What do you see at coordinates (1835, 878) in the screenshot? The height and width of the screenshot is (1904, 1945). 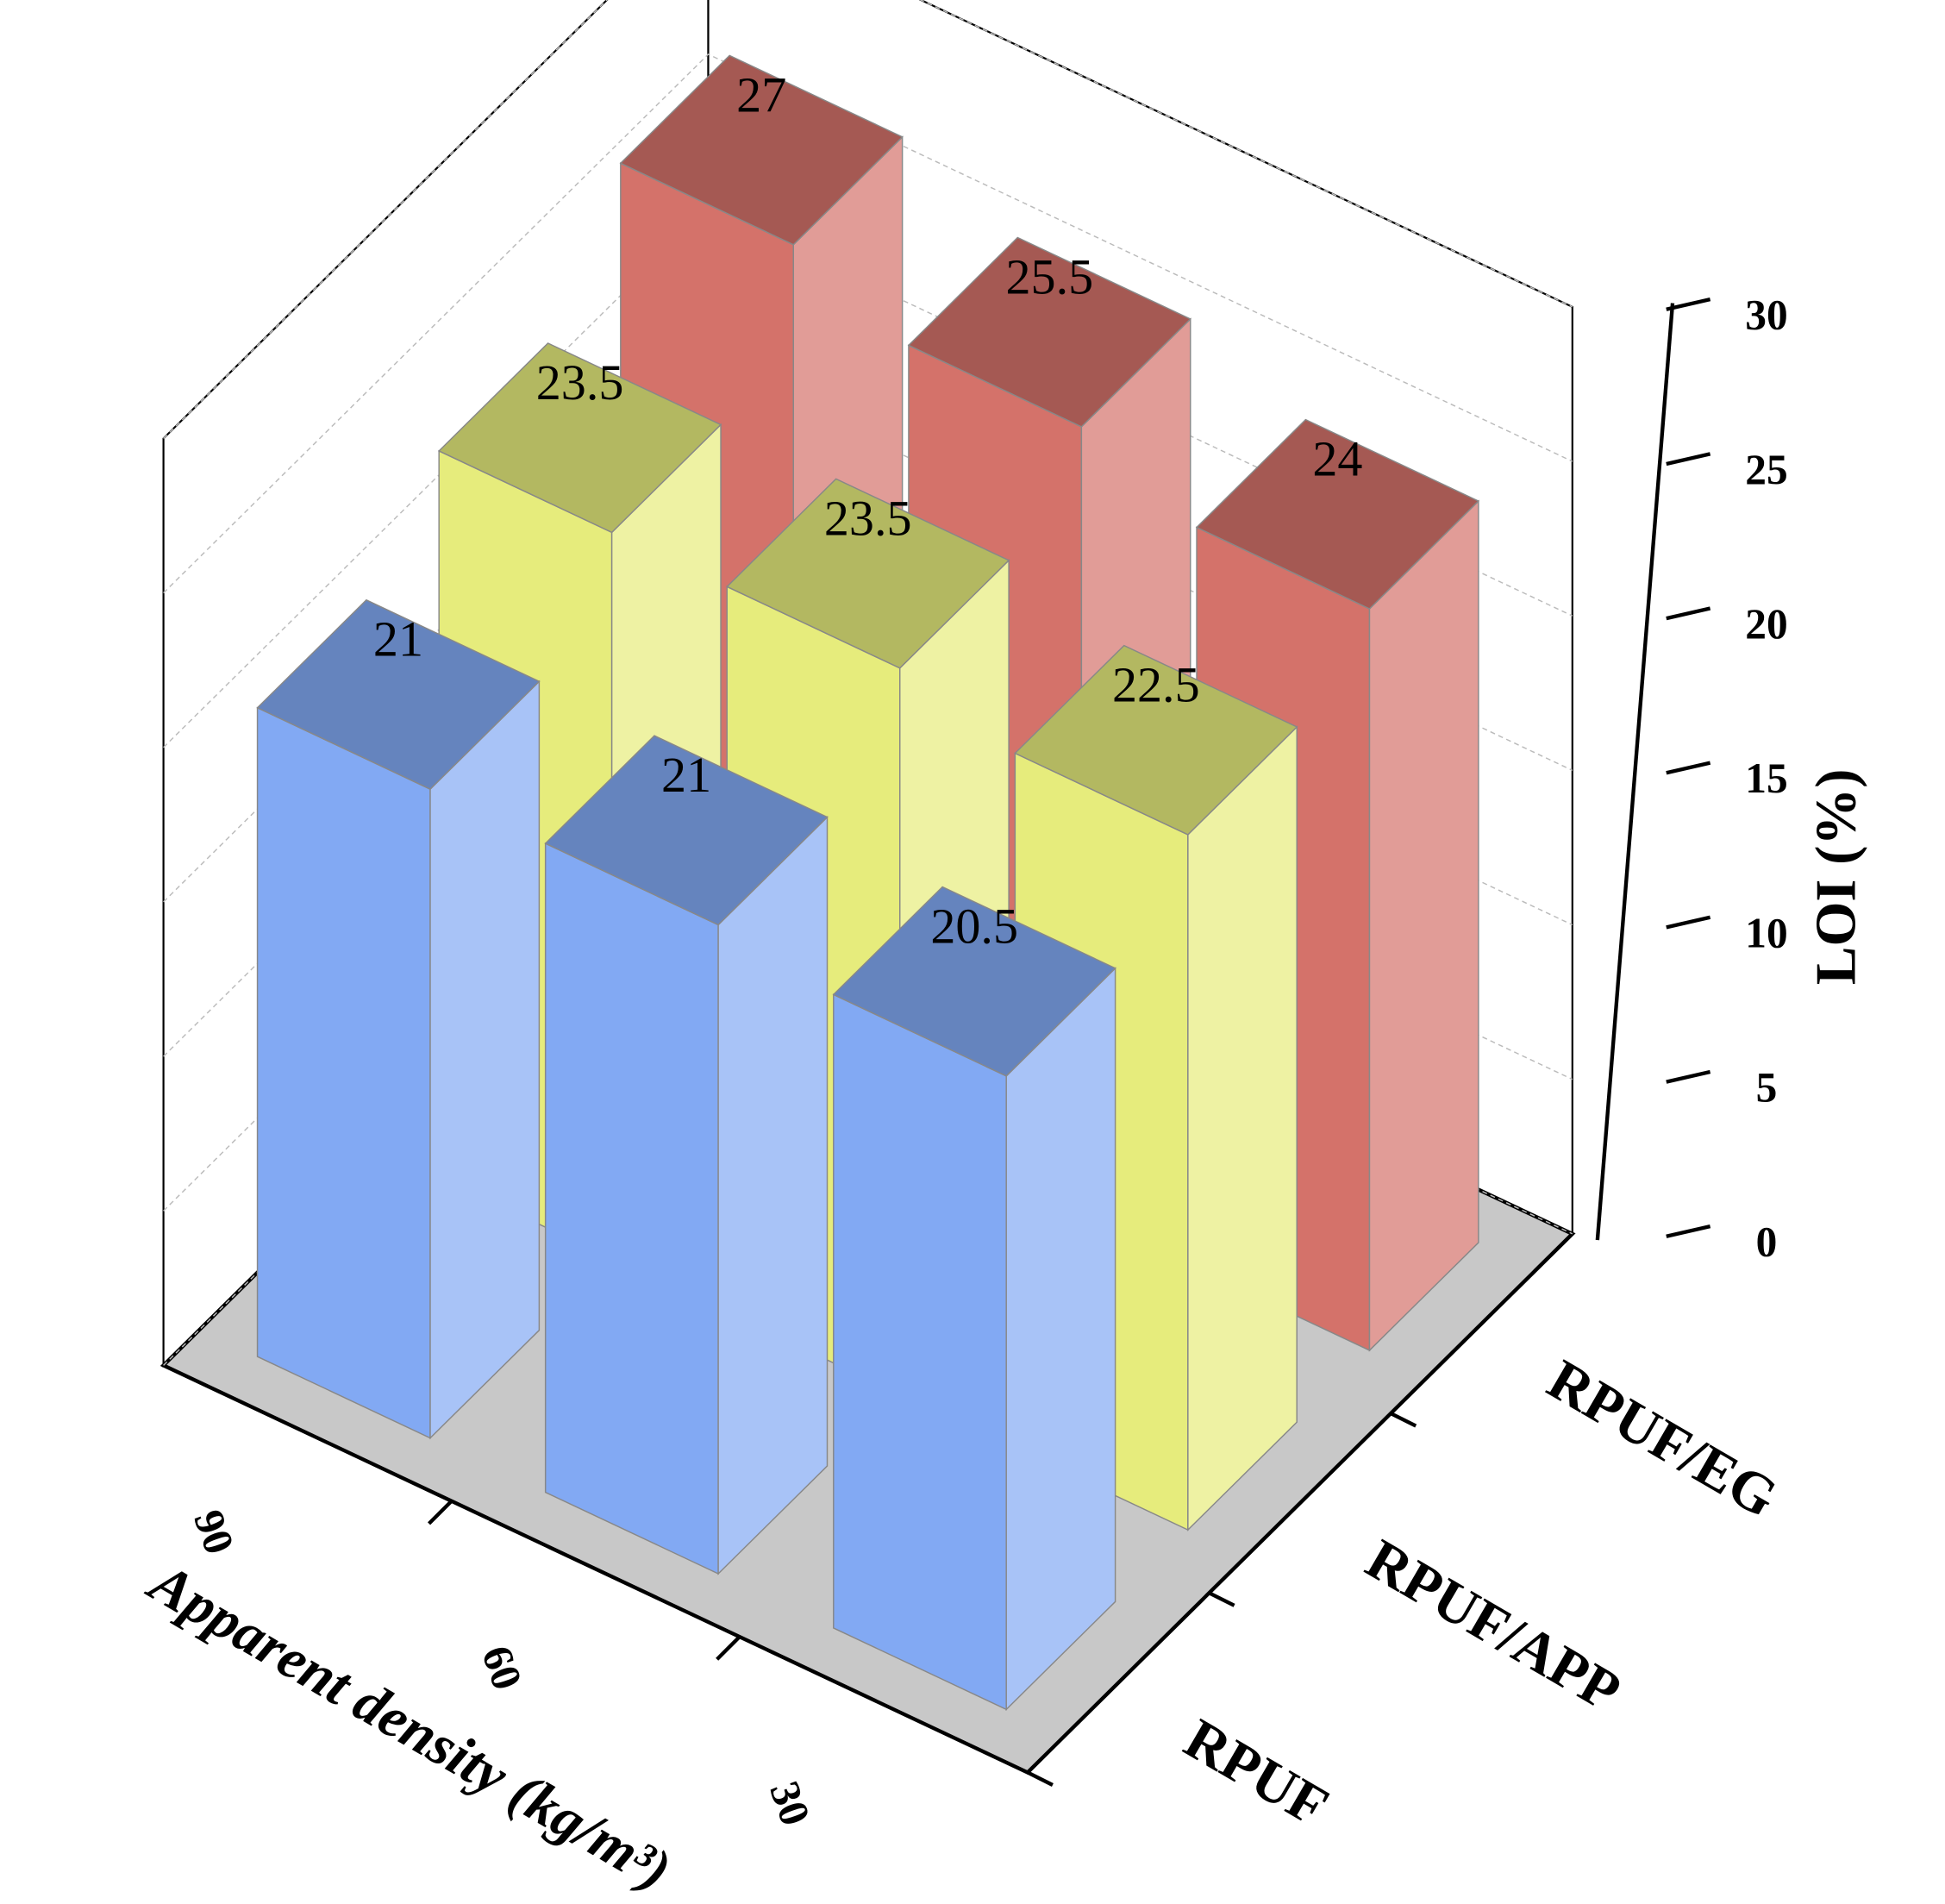 I see `z-axis-title: LOI (%)` at bounding box center [1835, 878].